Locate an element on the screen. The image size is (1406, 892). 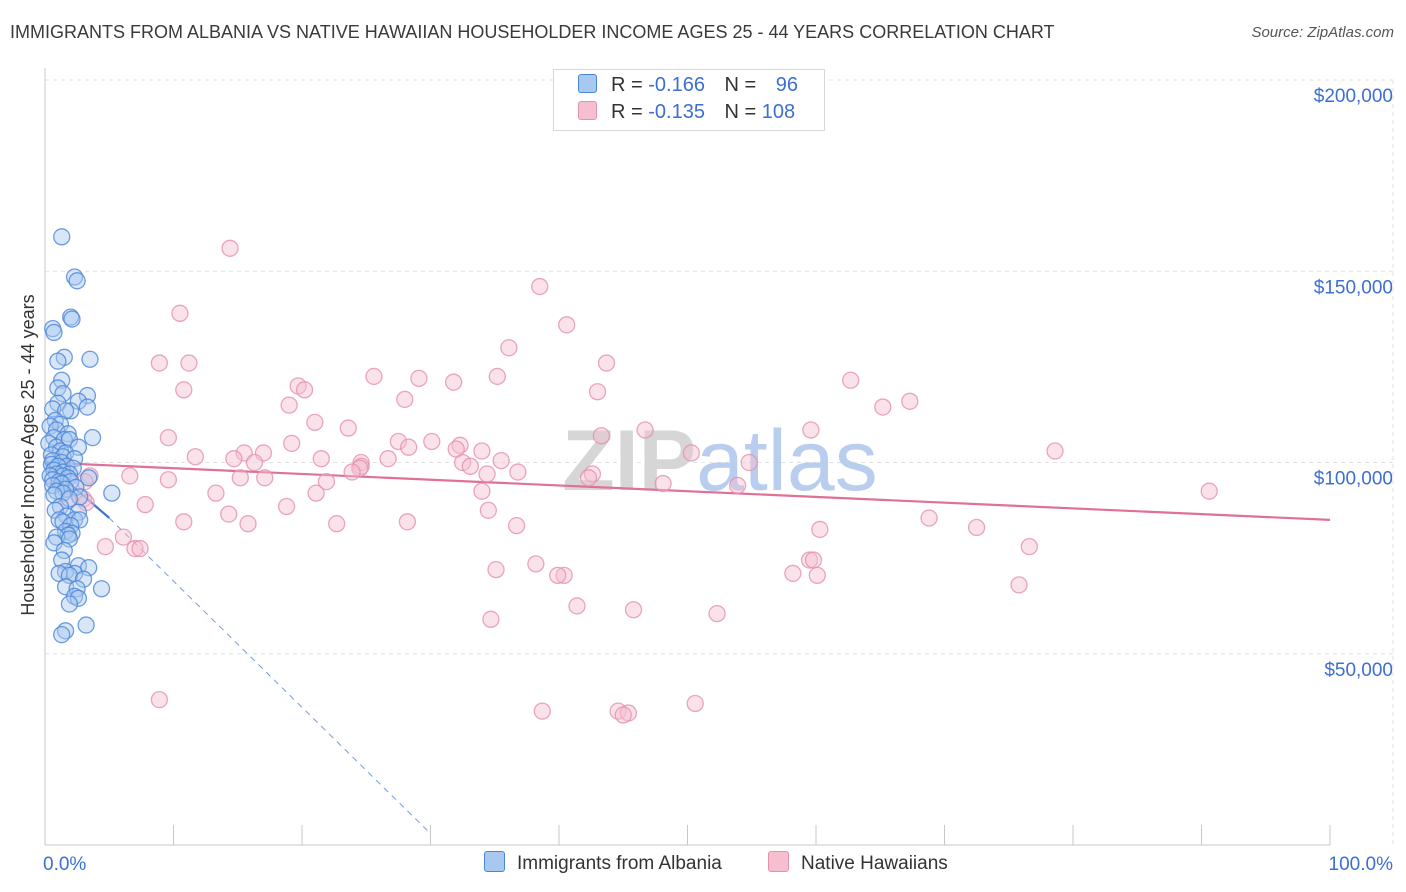
legend-item-albania: Immigrants from Albania is located at coordinates (603, 863).